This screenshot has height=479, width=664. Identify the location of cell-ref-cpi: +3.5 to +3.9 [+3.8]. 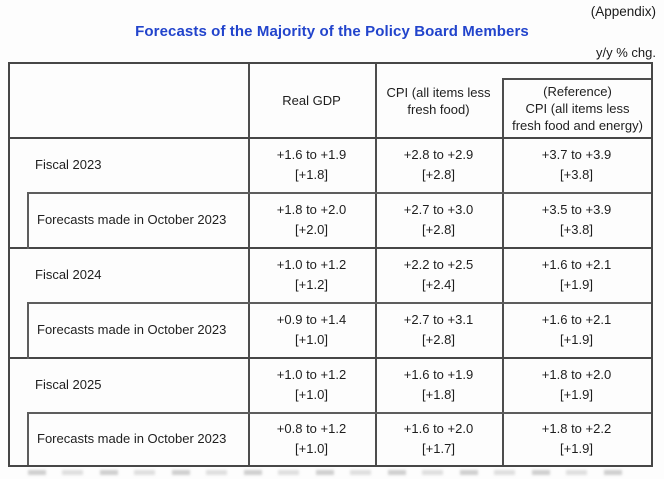
(576, 219).